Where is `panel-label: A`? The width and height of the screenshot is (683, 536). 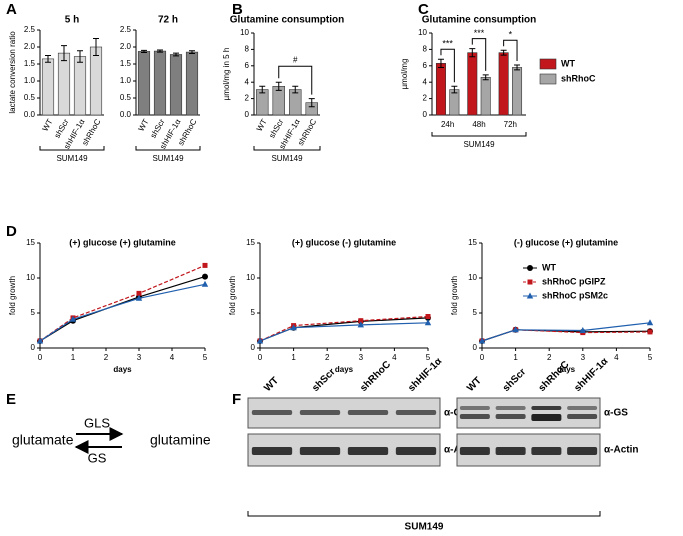
panel-label: A is located at coordinates (11, 9).